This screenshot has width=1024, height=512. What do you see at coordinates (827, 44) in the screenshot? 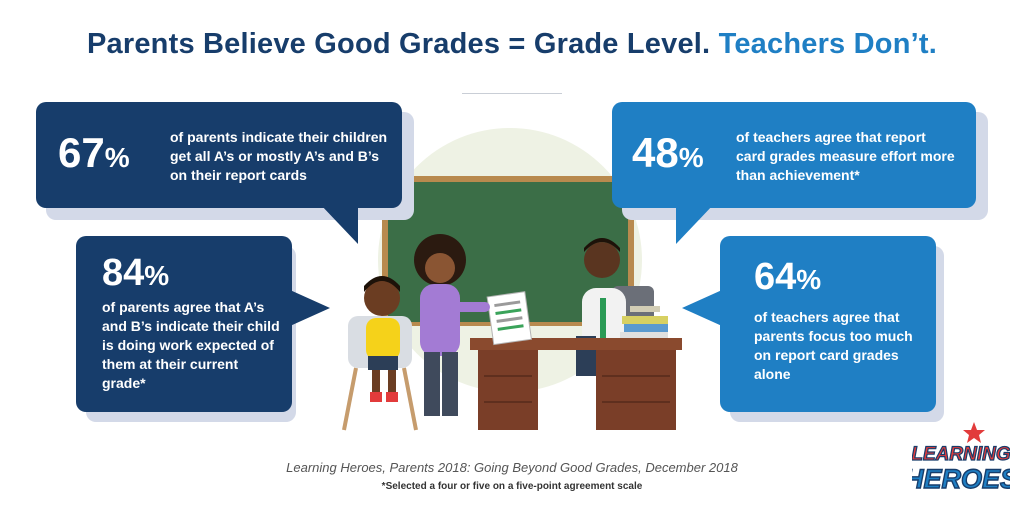
I see `title-accent: Teachers Don’t.` at bounding box center [827, 44].